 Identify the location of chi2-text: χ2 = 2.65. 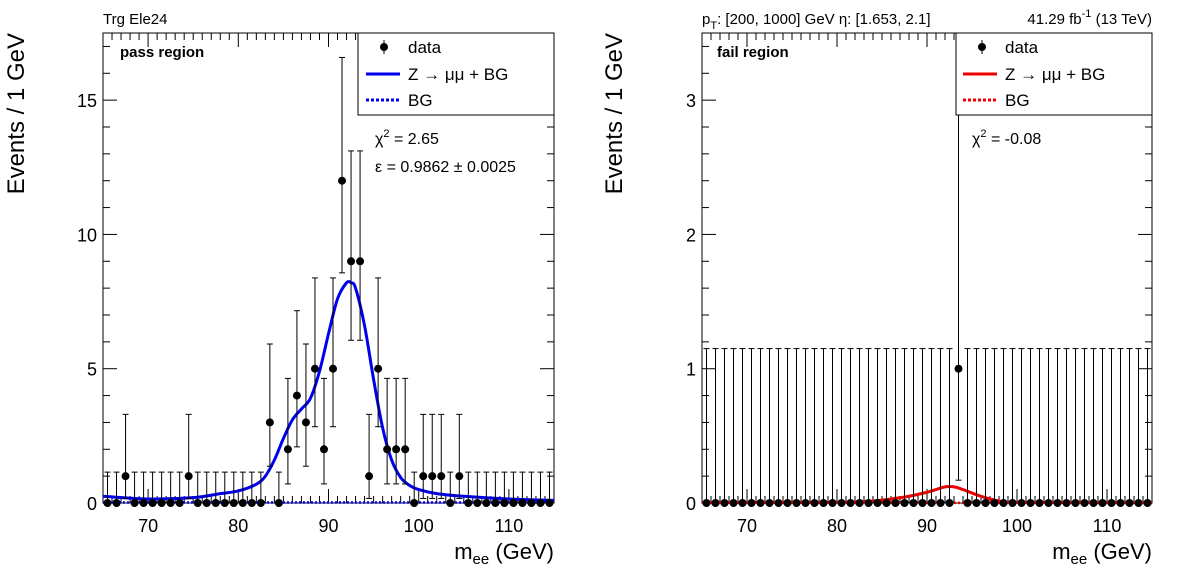
(407, 138).